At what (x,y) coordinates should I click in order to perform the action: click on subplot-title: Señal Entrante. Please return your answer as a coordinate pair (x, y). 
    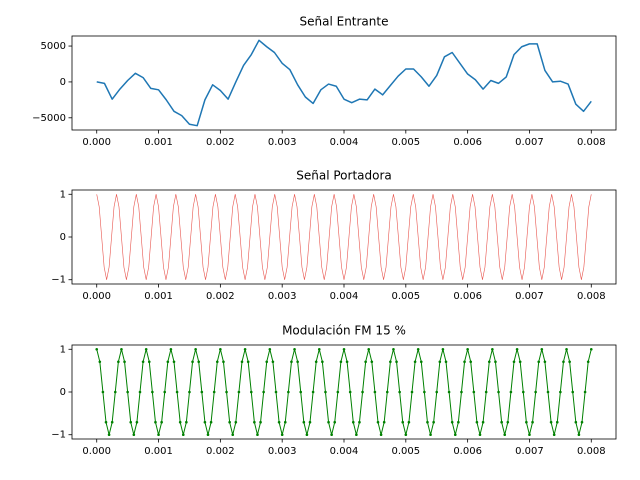
    Looking at the image, I should click on (344, 22).